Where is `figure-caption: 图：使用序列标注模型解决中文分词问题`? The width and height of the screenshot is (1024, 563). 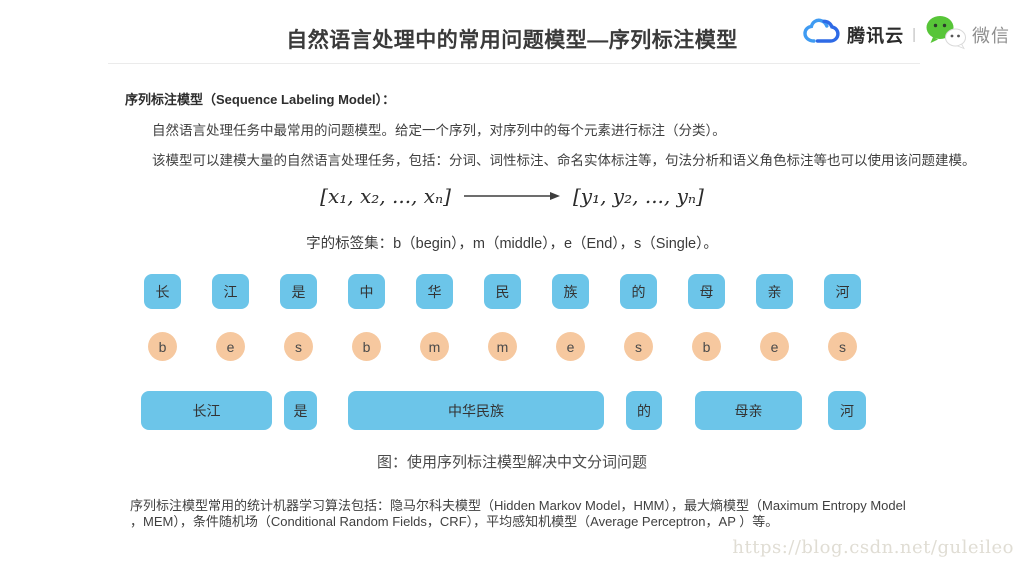 figure-caption: 图：使用序列标注模型解决中文分词问题 is located at coordinates (511, 462).